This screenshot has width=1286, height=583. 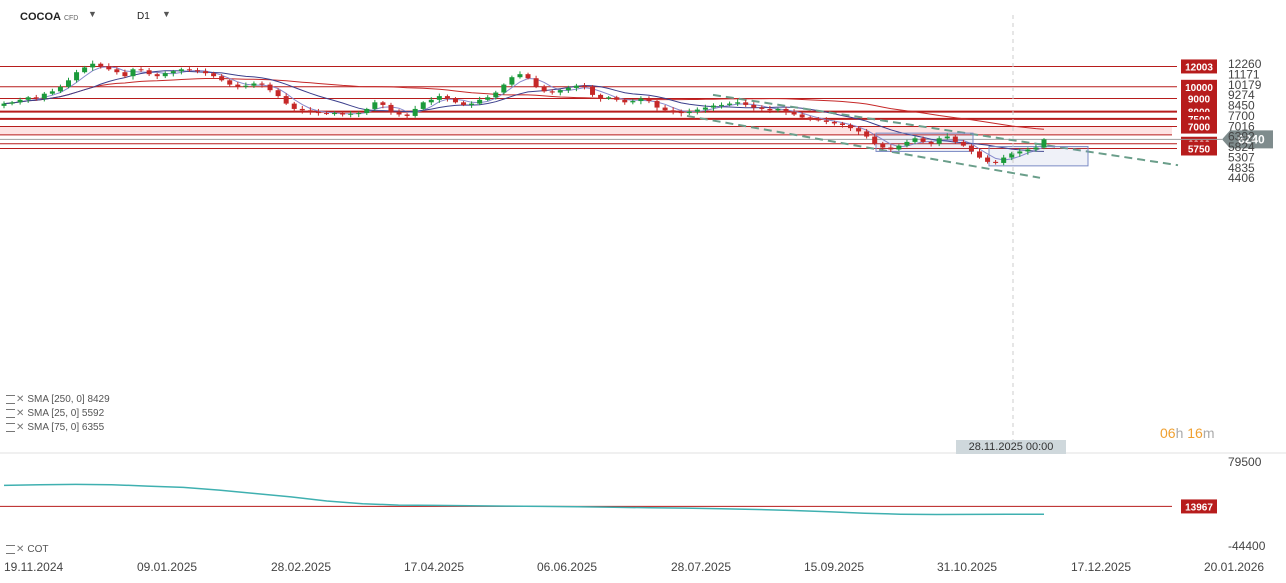 I want to click on symbol-title: COCOA CFD, so click(x=49, y=17).